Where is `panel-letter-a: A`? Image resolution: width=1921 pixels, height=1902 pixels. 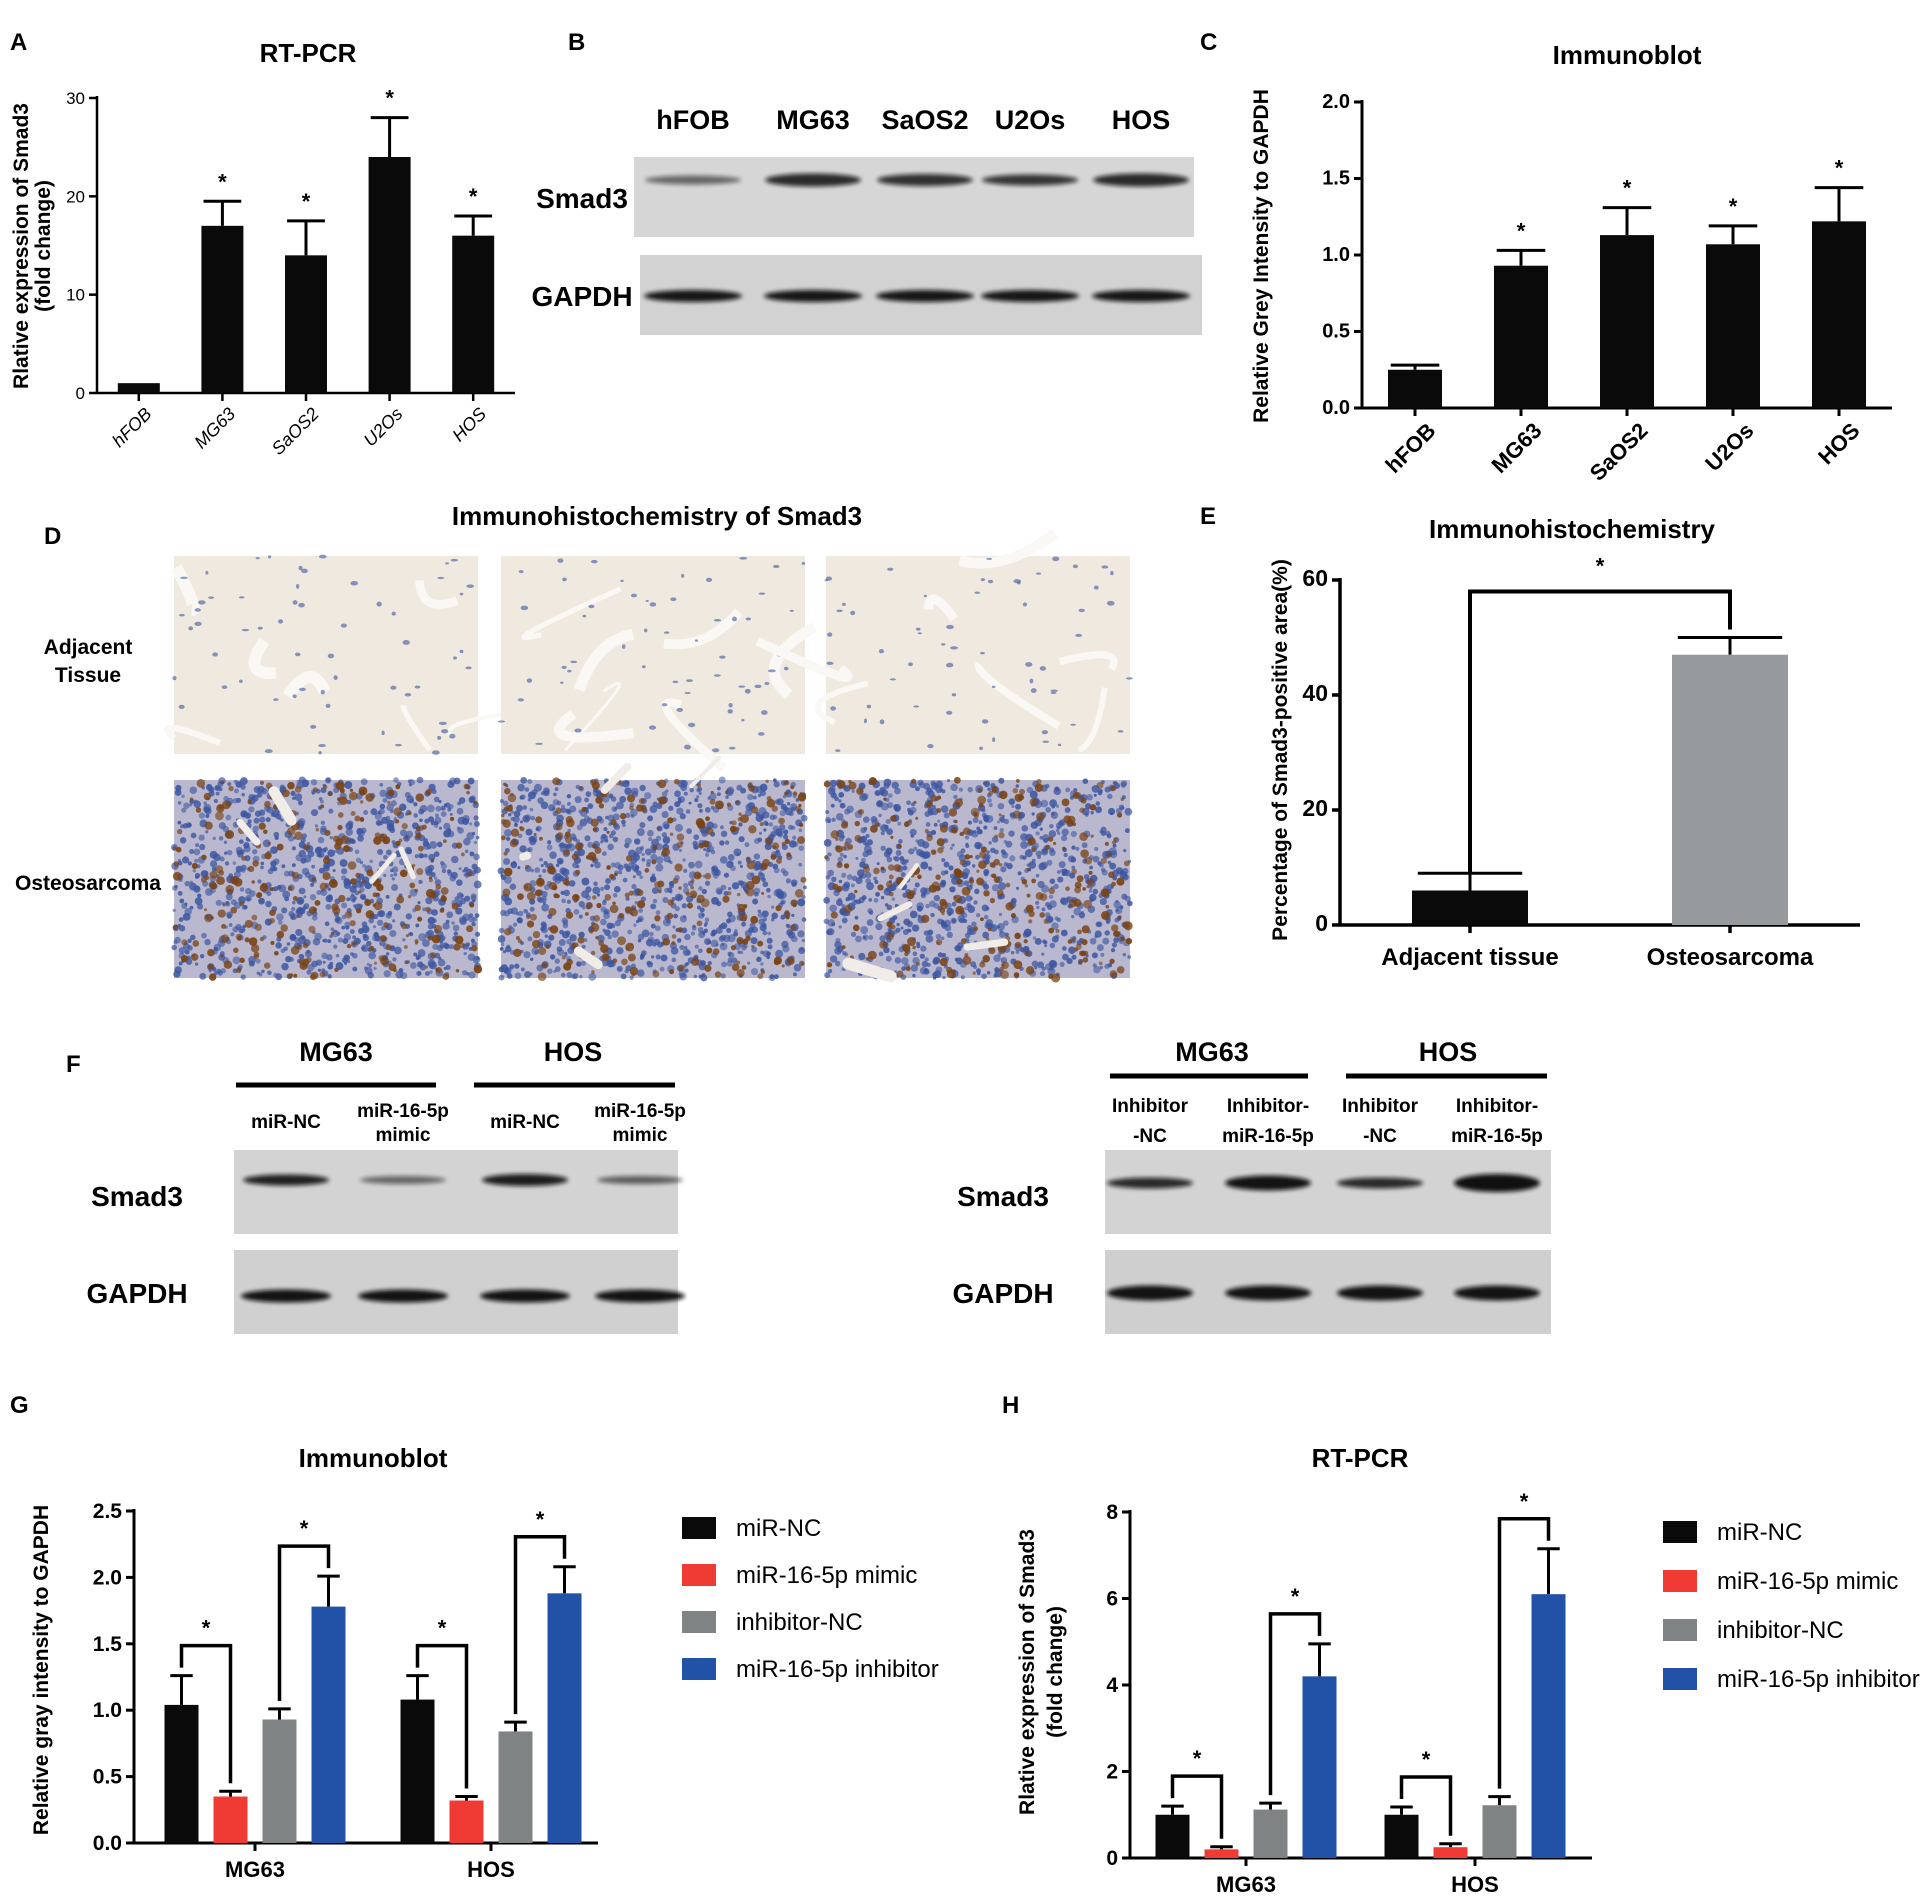 panel-letter-a: A is located at coordinates (18, 42).